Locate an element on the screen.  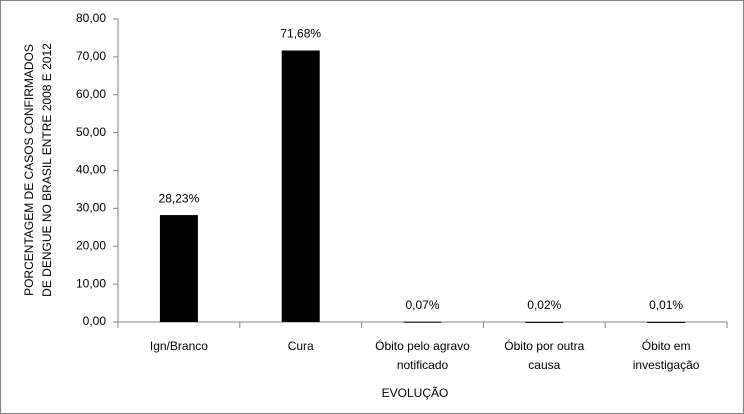
y-tick-label: 10,00 is located at coordinates (91, 283).